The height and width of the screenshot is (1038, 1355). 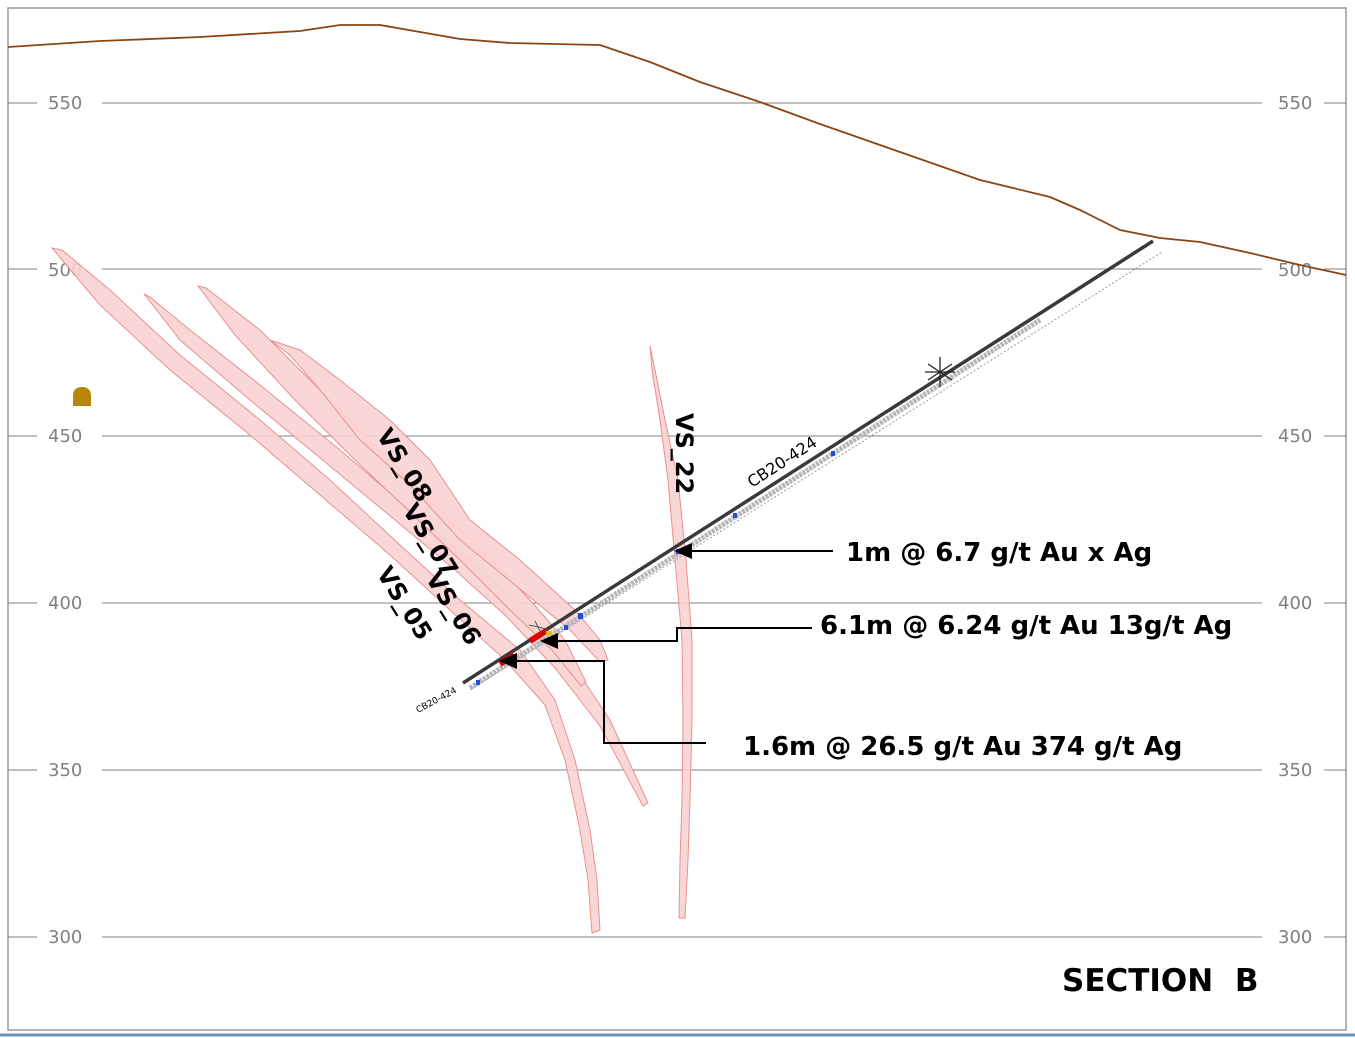 I want to click on adit-marker-icon, so click(x=82, y=396).